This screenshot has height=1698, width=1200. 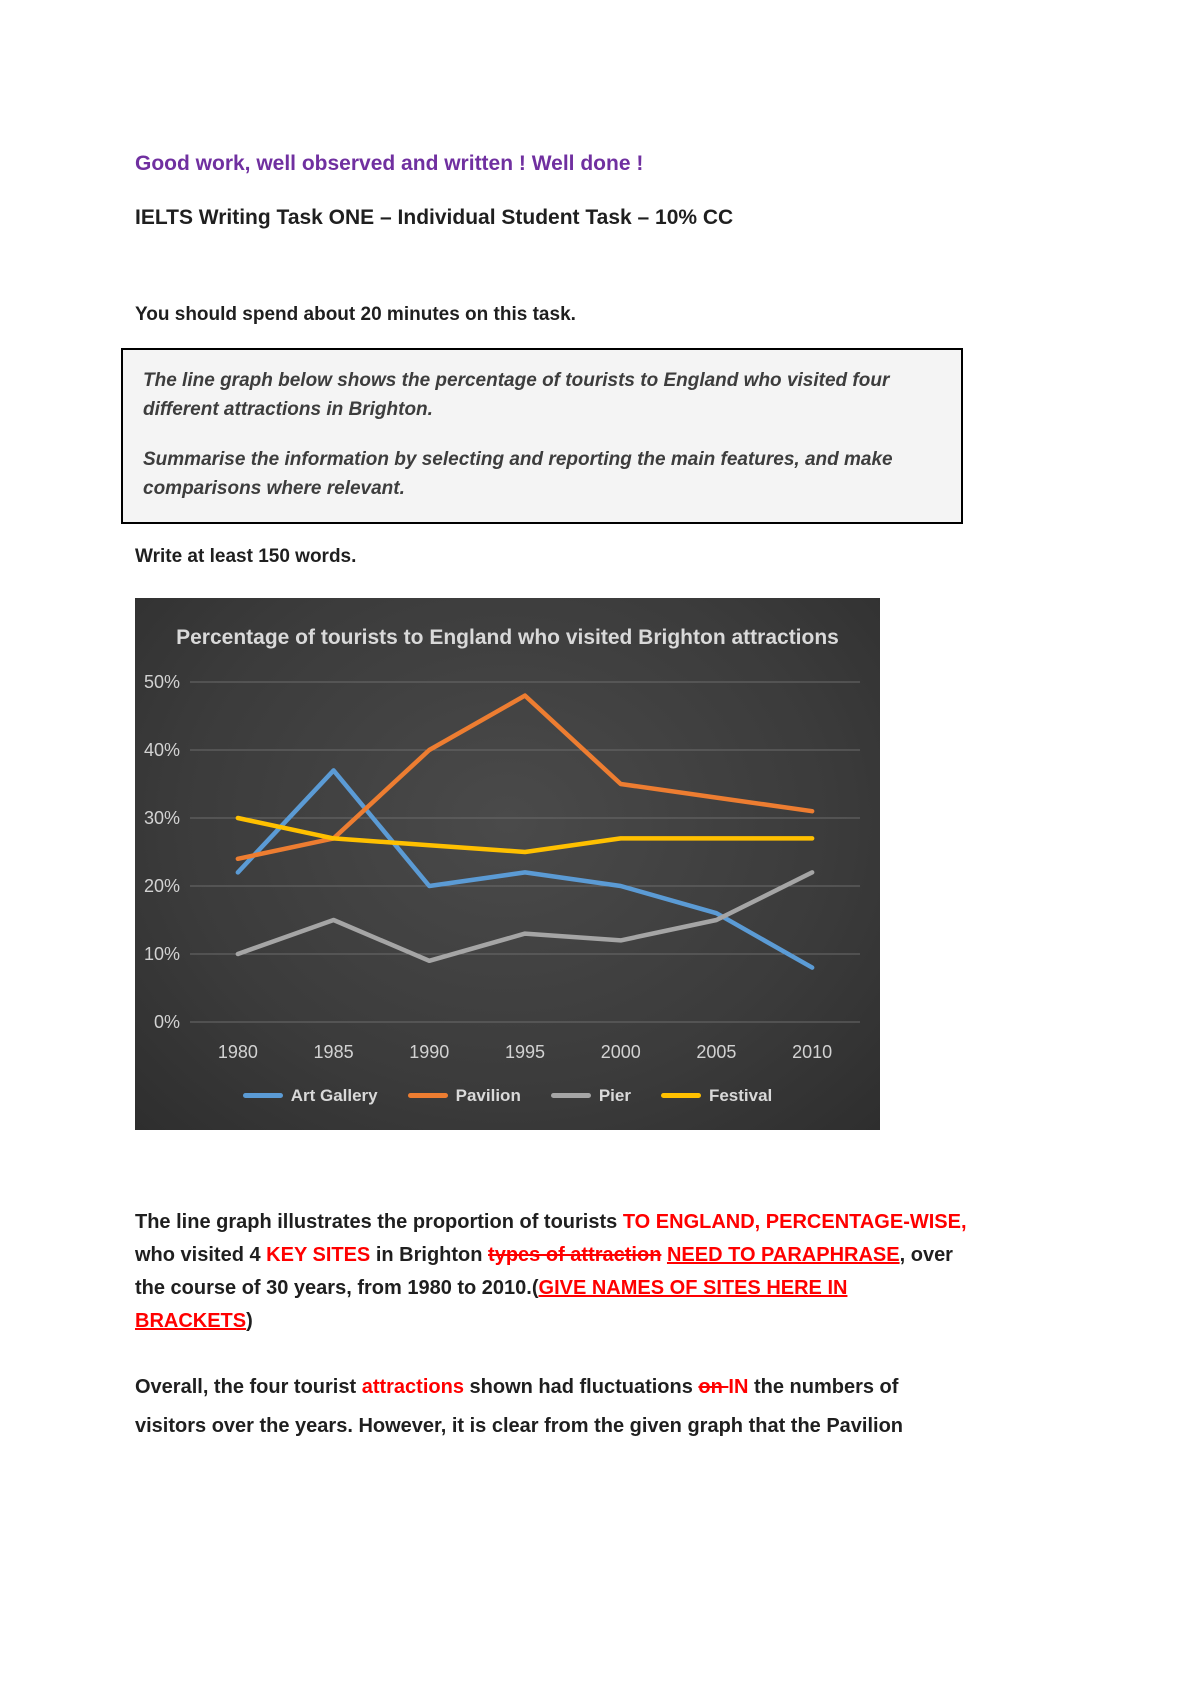 I want to click on y-axis-tick-label: 30%, so click(x=162, y=818).